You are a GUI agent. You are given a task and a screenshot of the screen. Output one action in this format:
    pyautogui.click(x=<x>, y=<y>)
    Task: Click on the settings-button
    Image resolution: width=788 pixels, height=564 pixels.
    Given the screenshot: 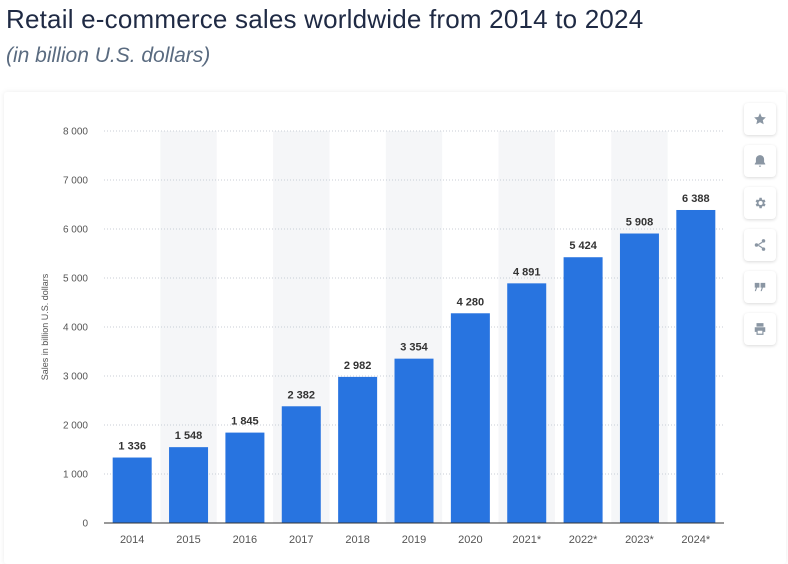 What is the action you would take?
    pyautogui.click(x=760, y=203)
    